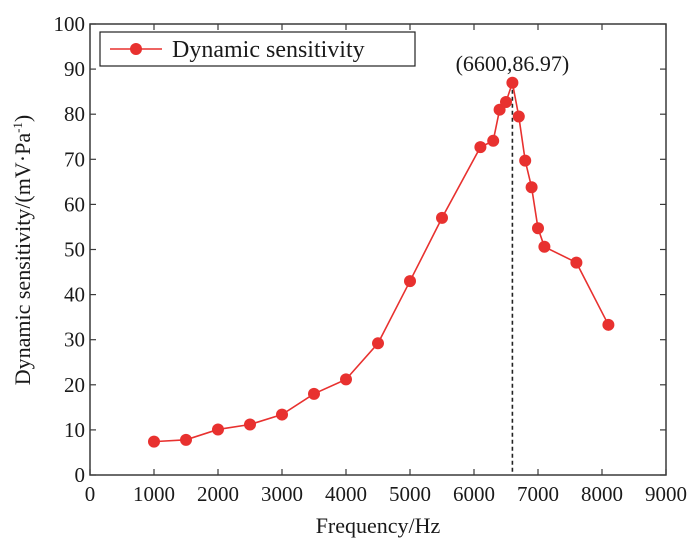 The image size is (700, 549). I want to click on x-tick-label: 9000, so click(666, 494).